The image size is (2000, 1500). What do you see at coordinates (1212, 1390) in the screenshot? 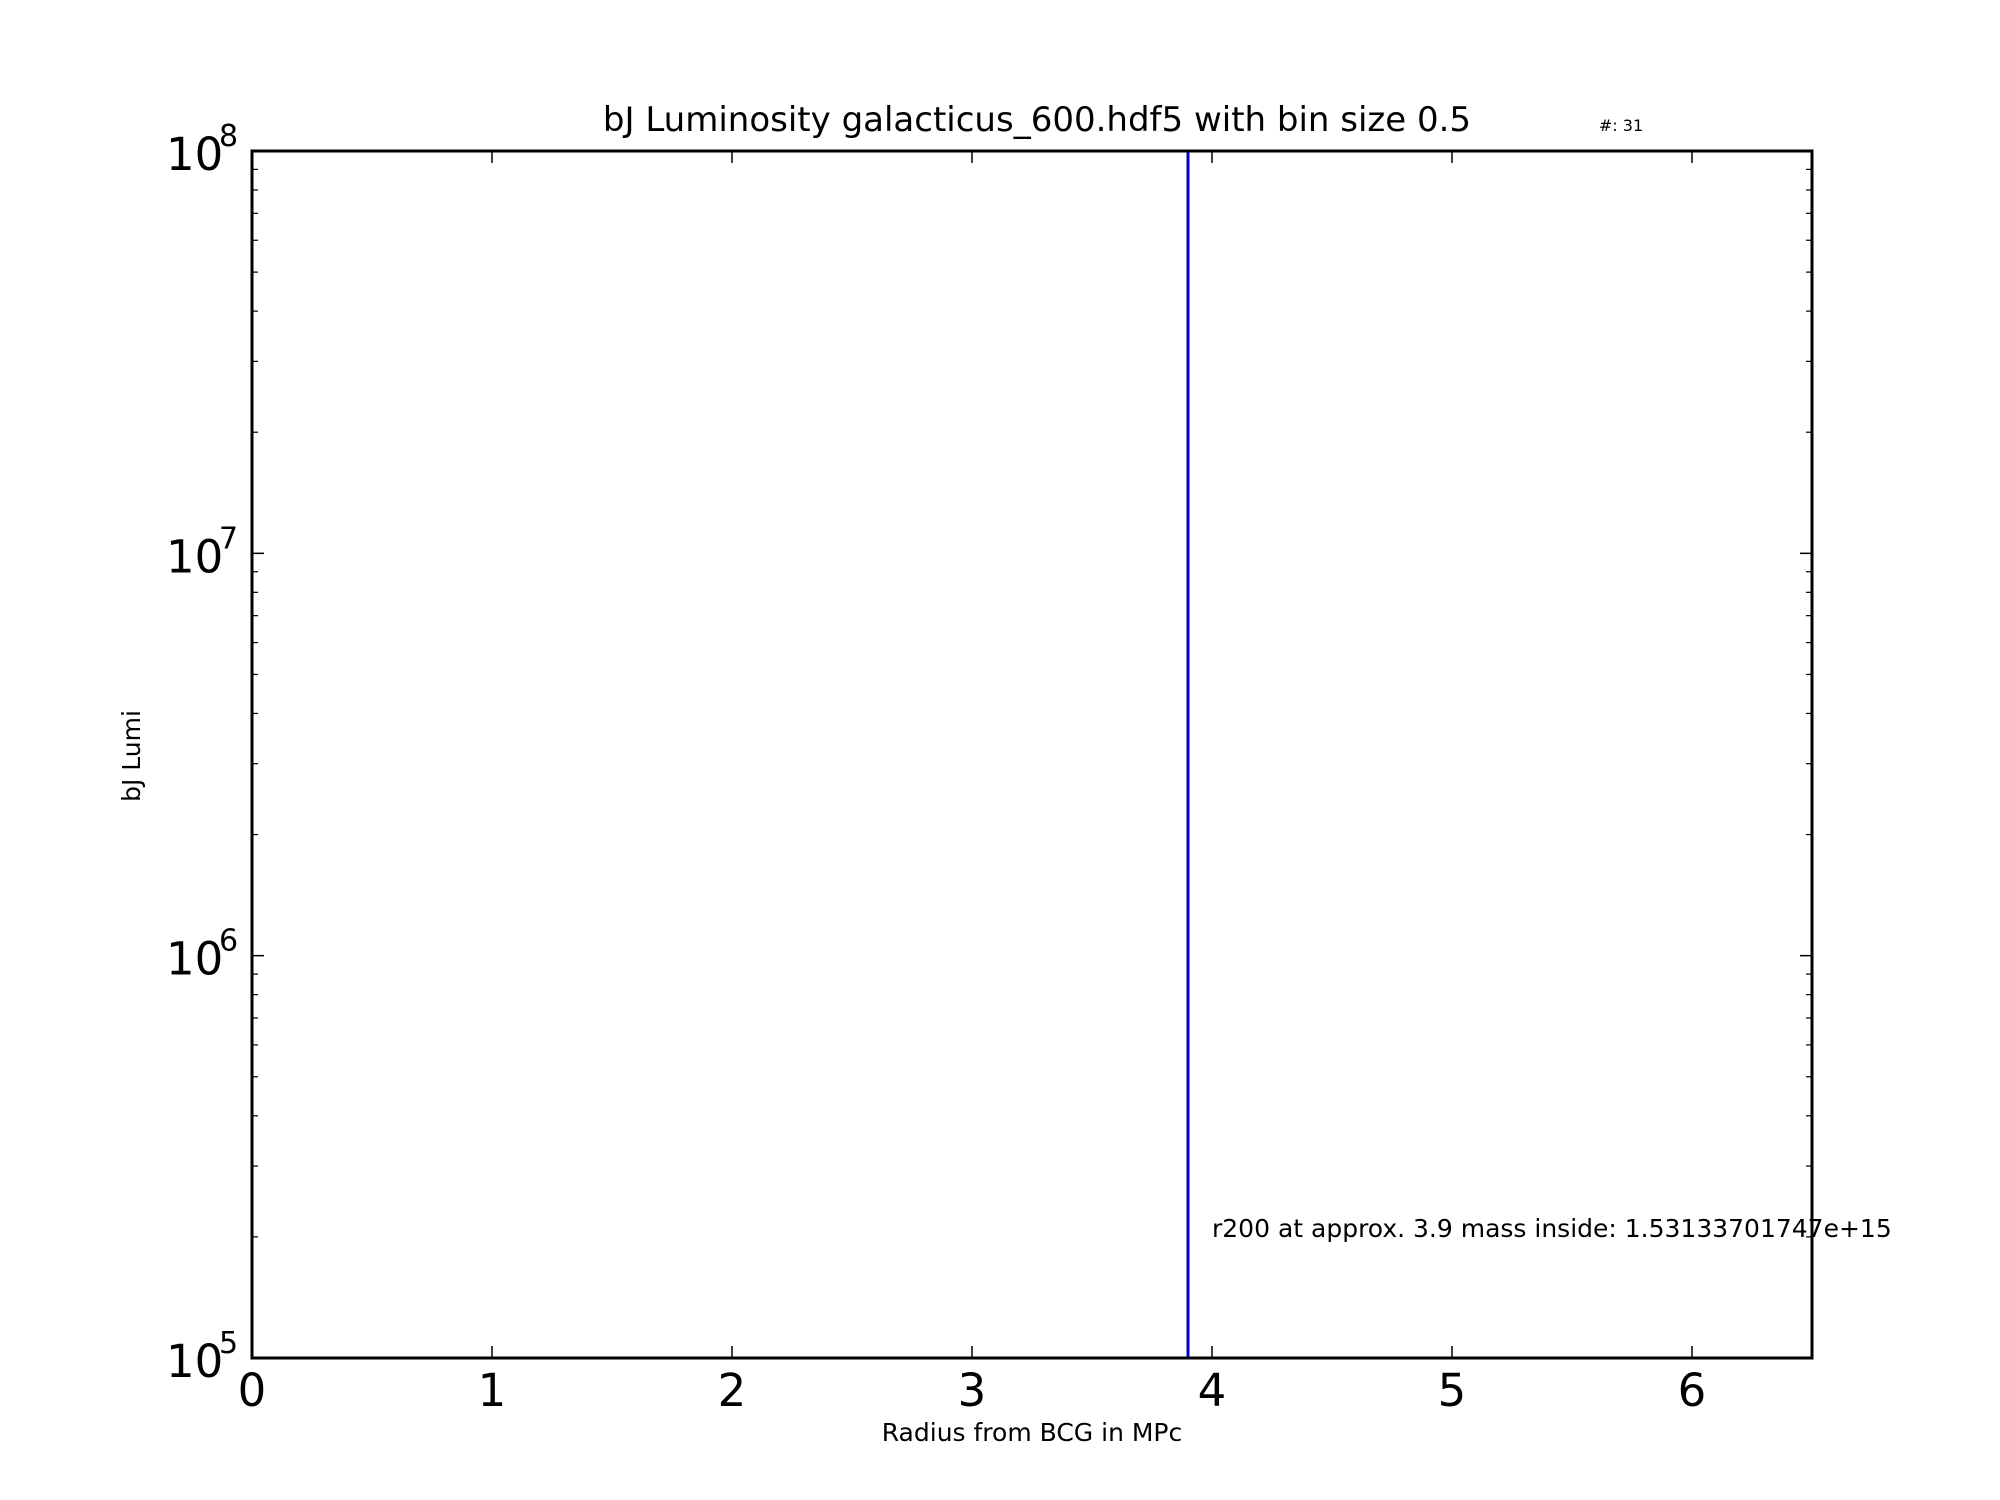
I see `x-tick-label: 4` at bounding box center [1212, 1390].